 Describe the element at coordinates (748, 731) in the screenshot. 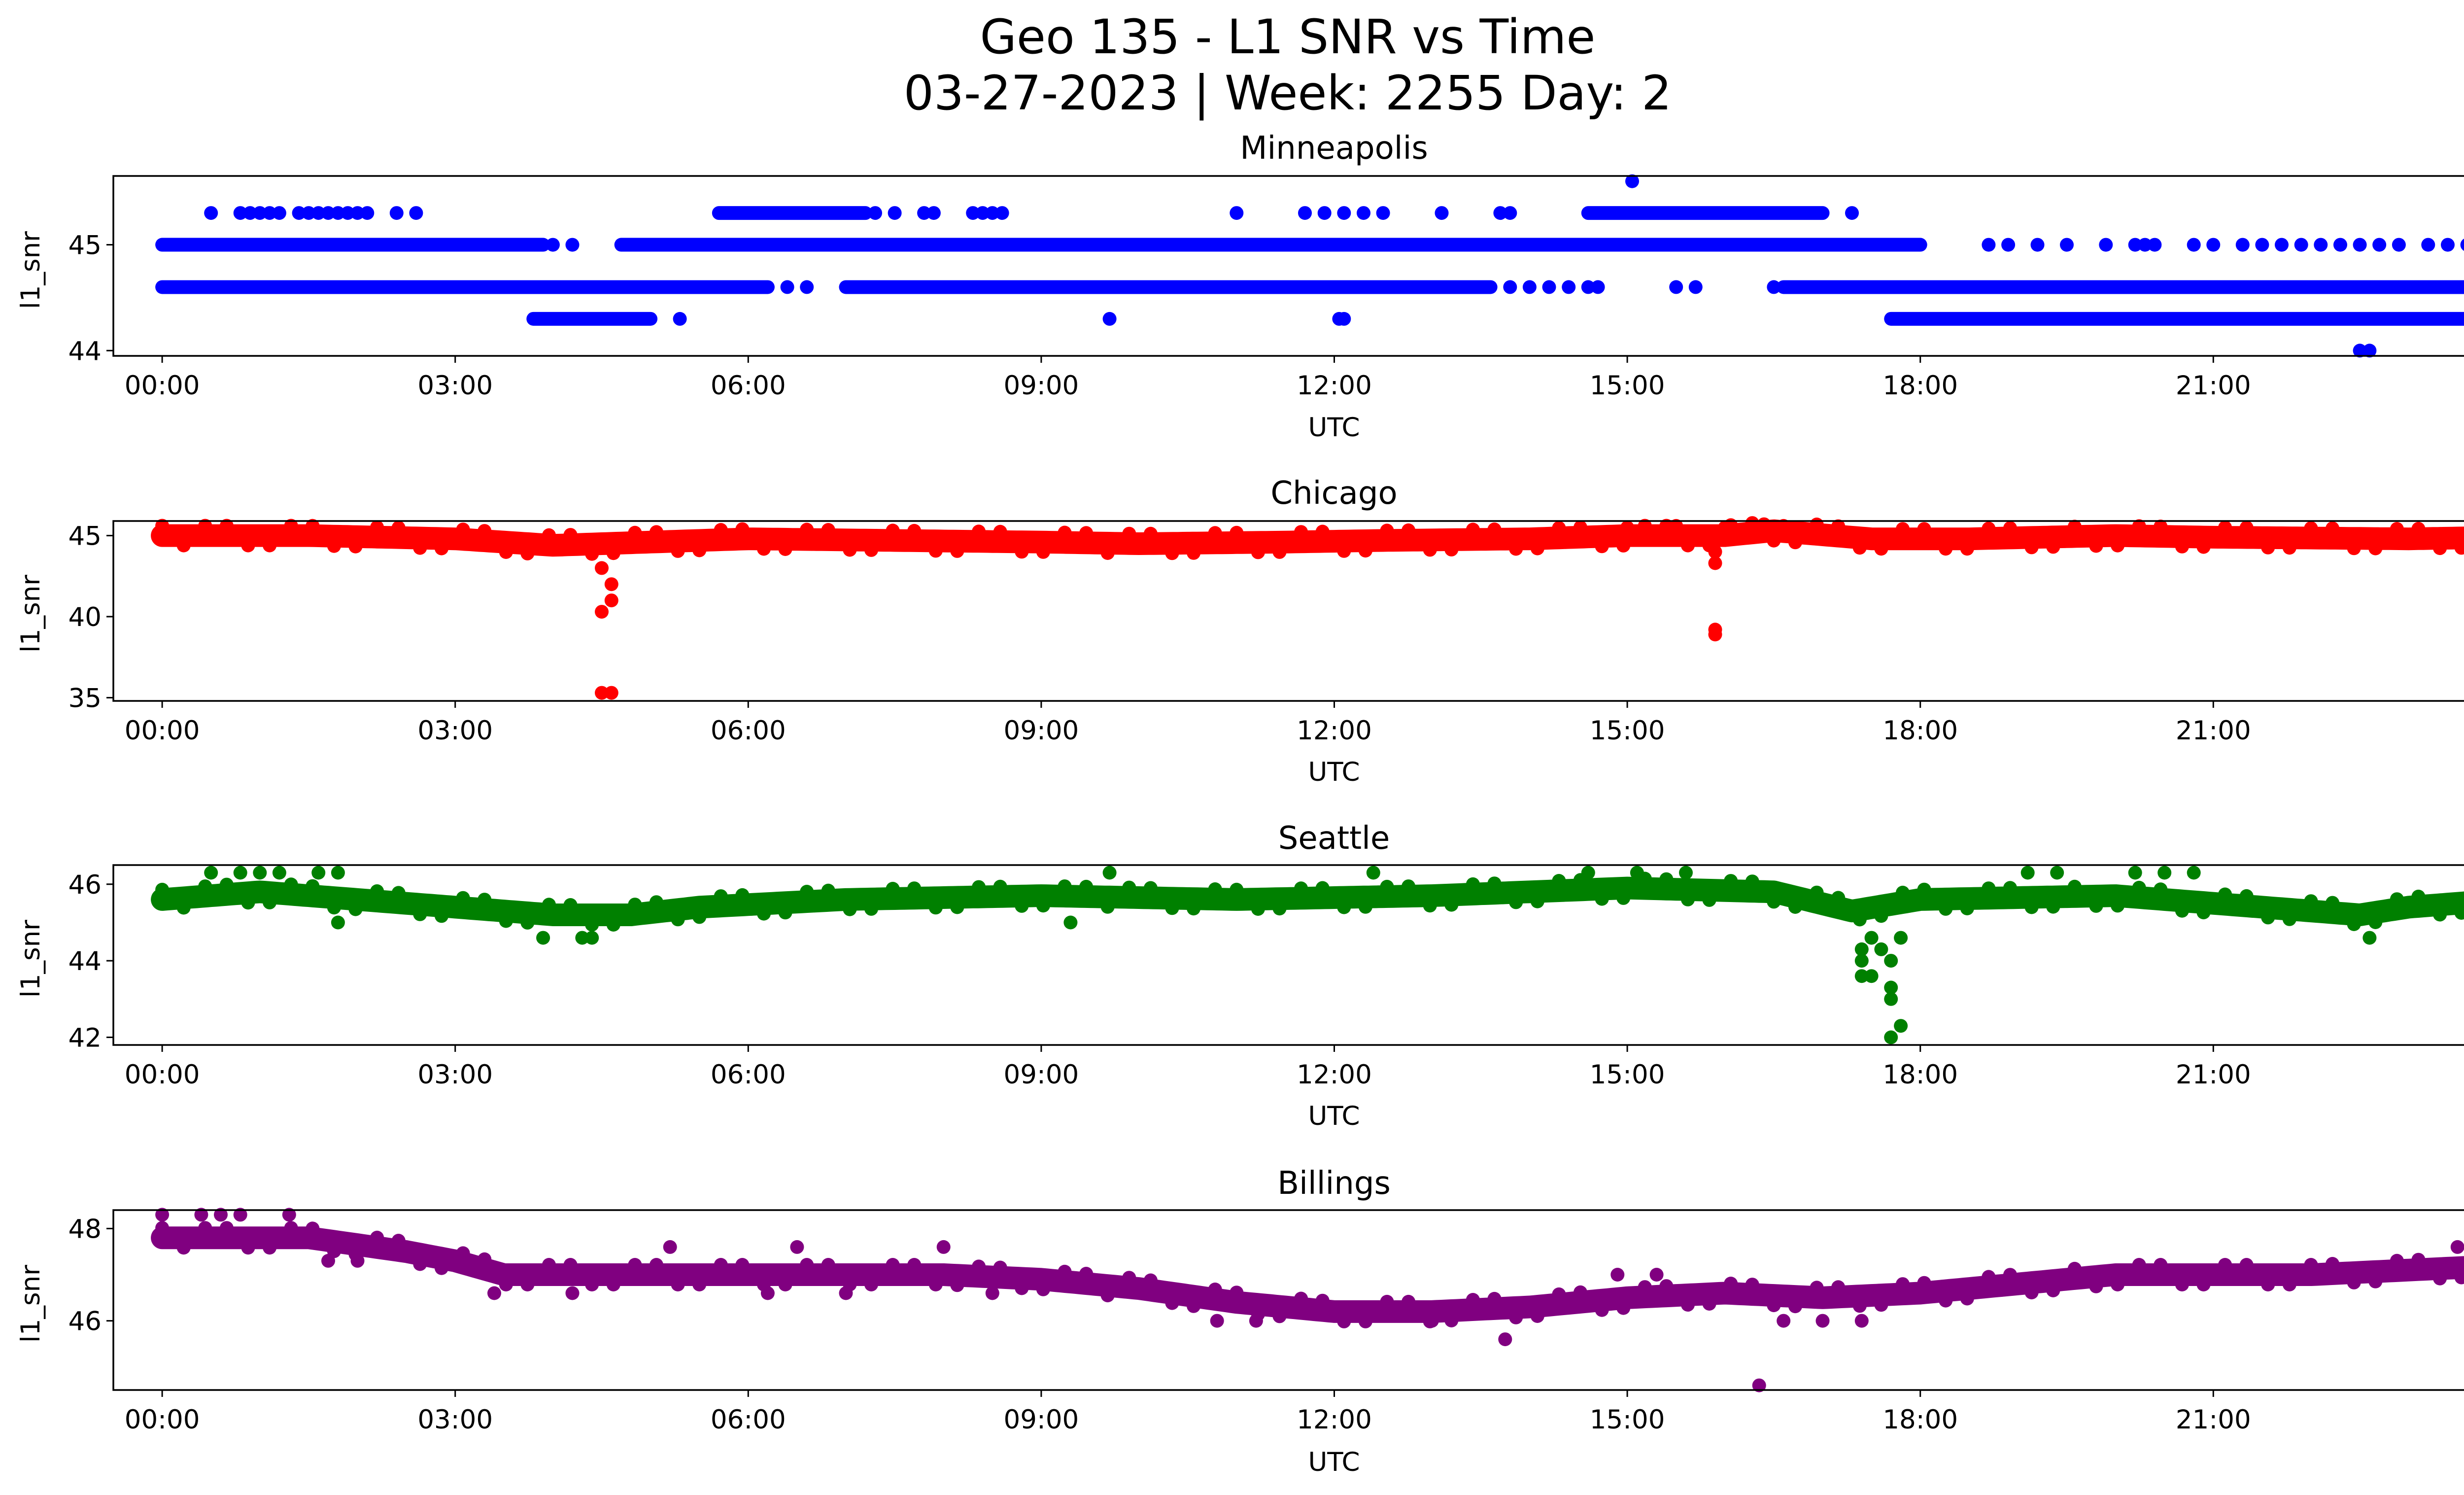

I see `x-tick-label: 06:00` at that location.